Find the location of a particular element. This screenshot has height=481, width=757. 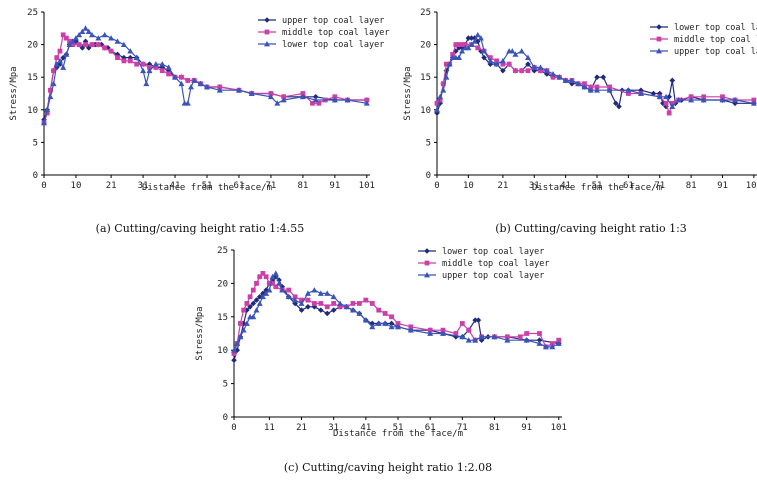

series-line is located at coordinates (205, 79).